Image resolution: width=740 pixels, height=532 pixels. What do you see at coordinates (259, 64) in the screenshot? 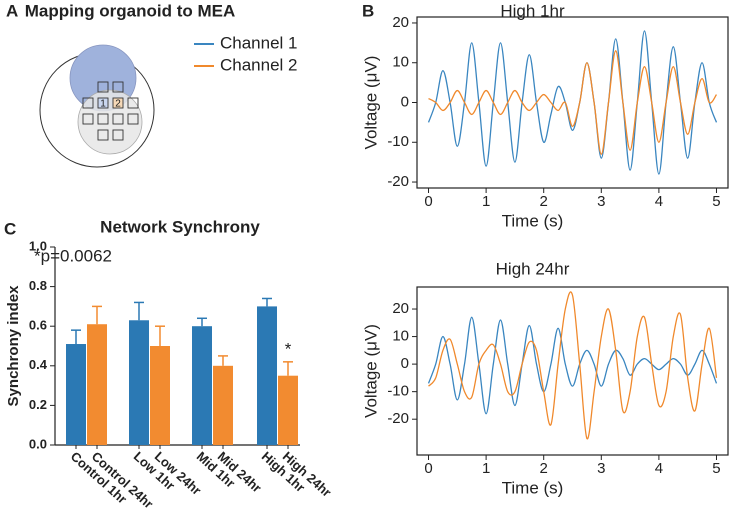
I see `legend-label: Channel 2` at bounding box center [259, 64].